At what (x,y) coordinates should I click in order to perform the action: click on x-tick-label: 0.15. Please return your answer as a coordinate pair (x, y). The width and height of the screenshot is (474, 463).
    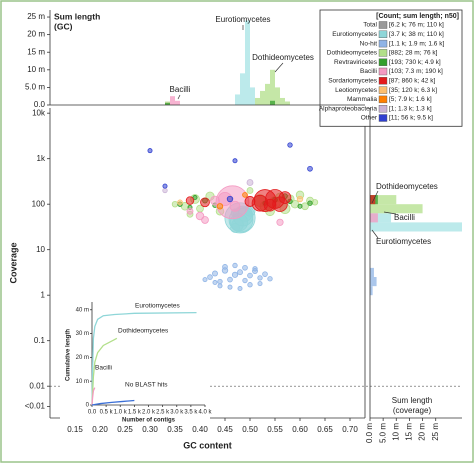
    Looking at the image, I should click on (75, 429).